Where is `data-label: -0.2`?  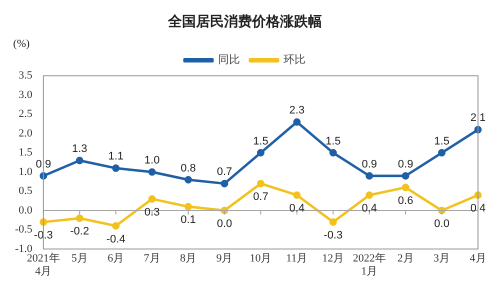
data-label: -0.2 is located at coordinates (80, 232).